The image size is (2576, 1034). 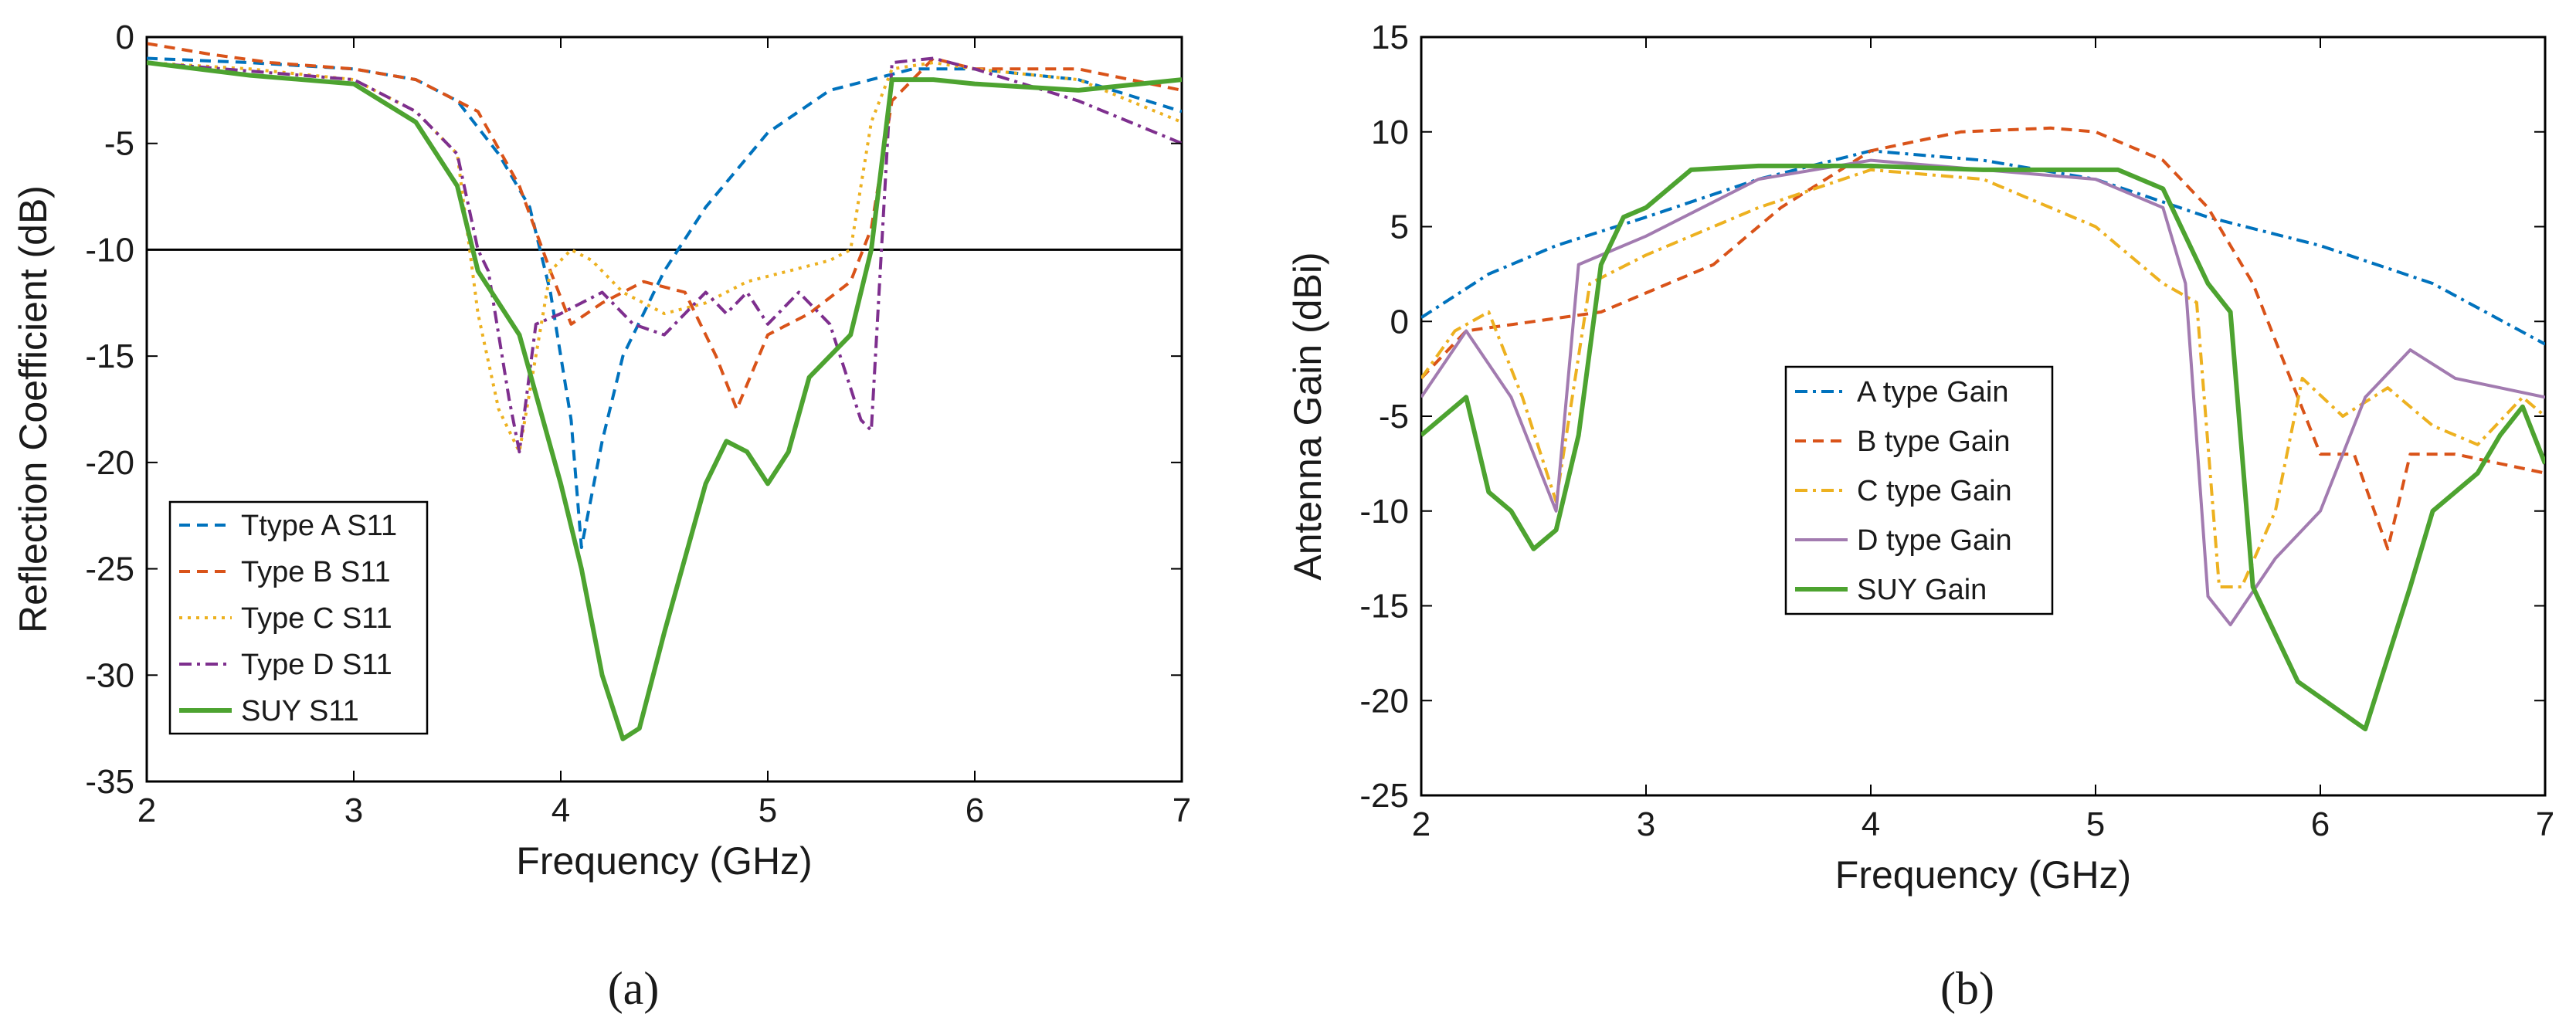 I want to click on y-tick-label: -30, so click(x=109, y=675).